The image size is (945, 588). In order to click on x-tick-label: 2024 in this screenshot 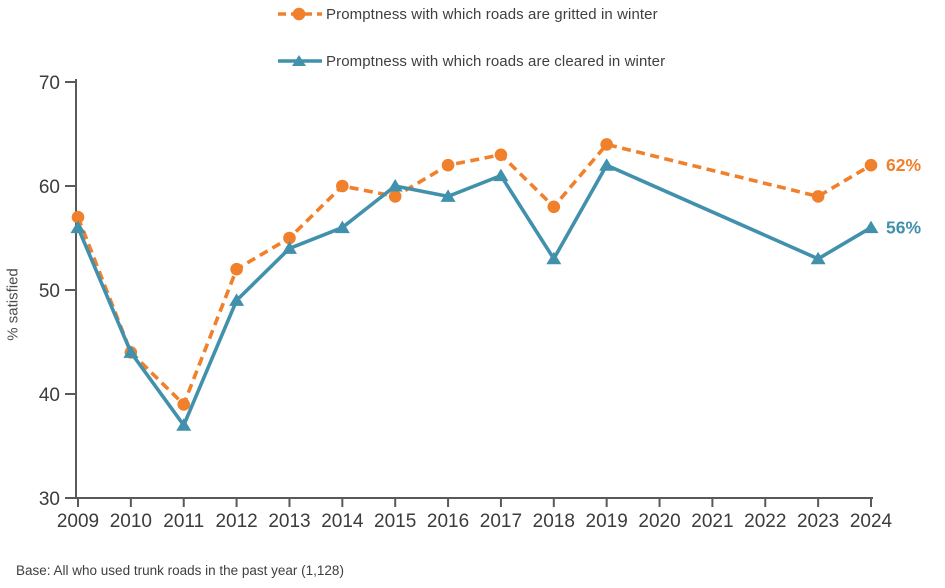, I will do `click(871, 521)`.